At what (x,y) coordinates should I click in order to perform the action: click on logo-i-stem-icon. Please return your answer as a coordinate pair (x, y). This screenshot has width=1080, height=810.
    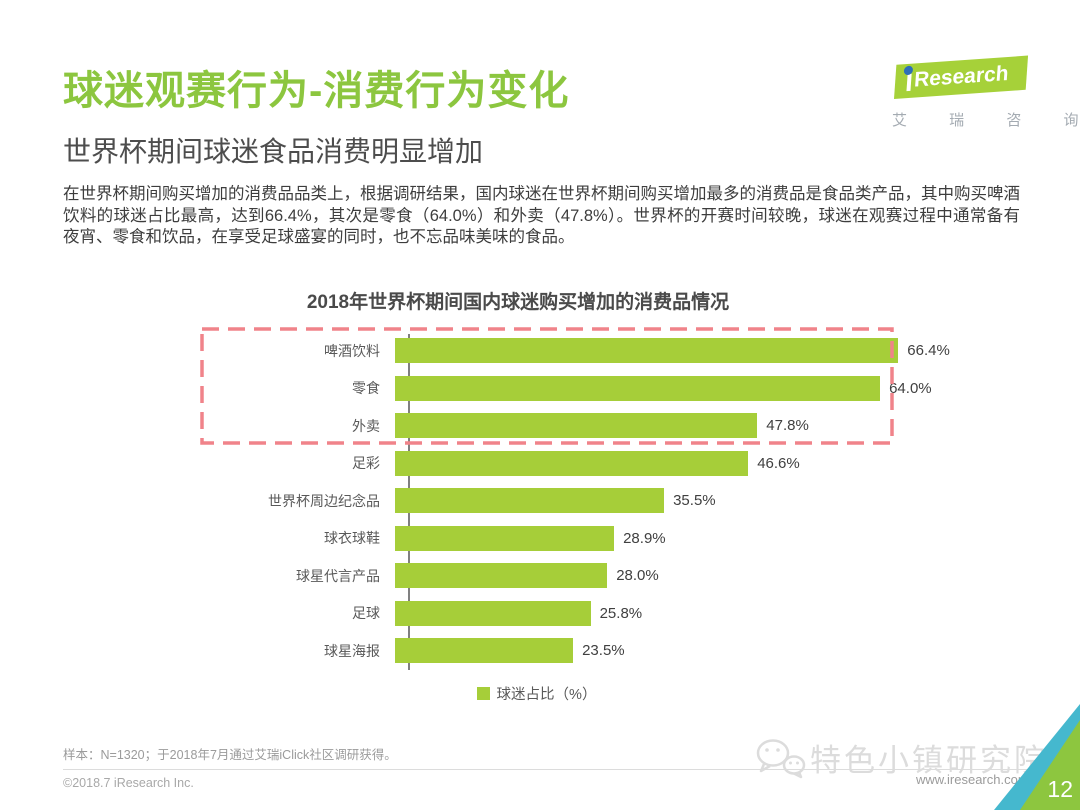
    Looking at the image, I should click on (909, 82).